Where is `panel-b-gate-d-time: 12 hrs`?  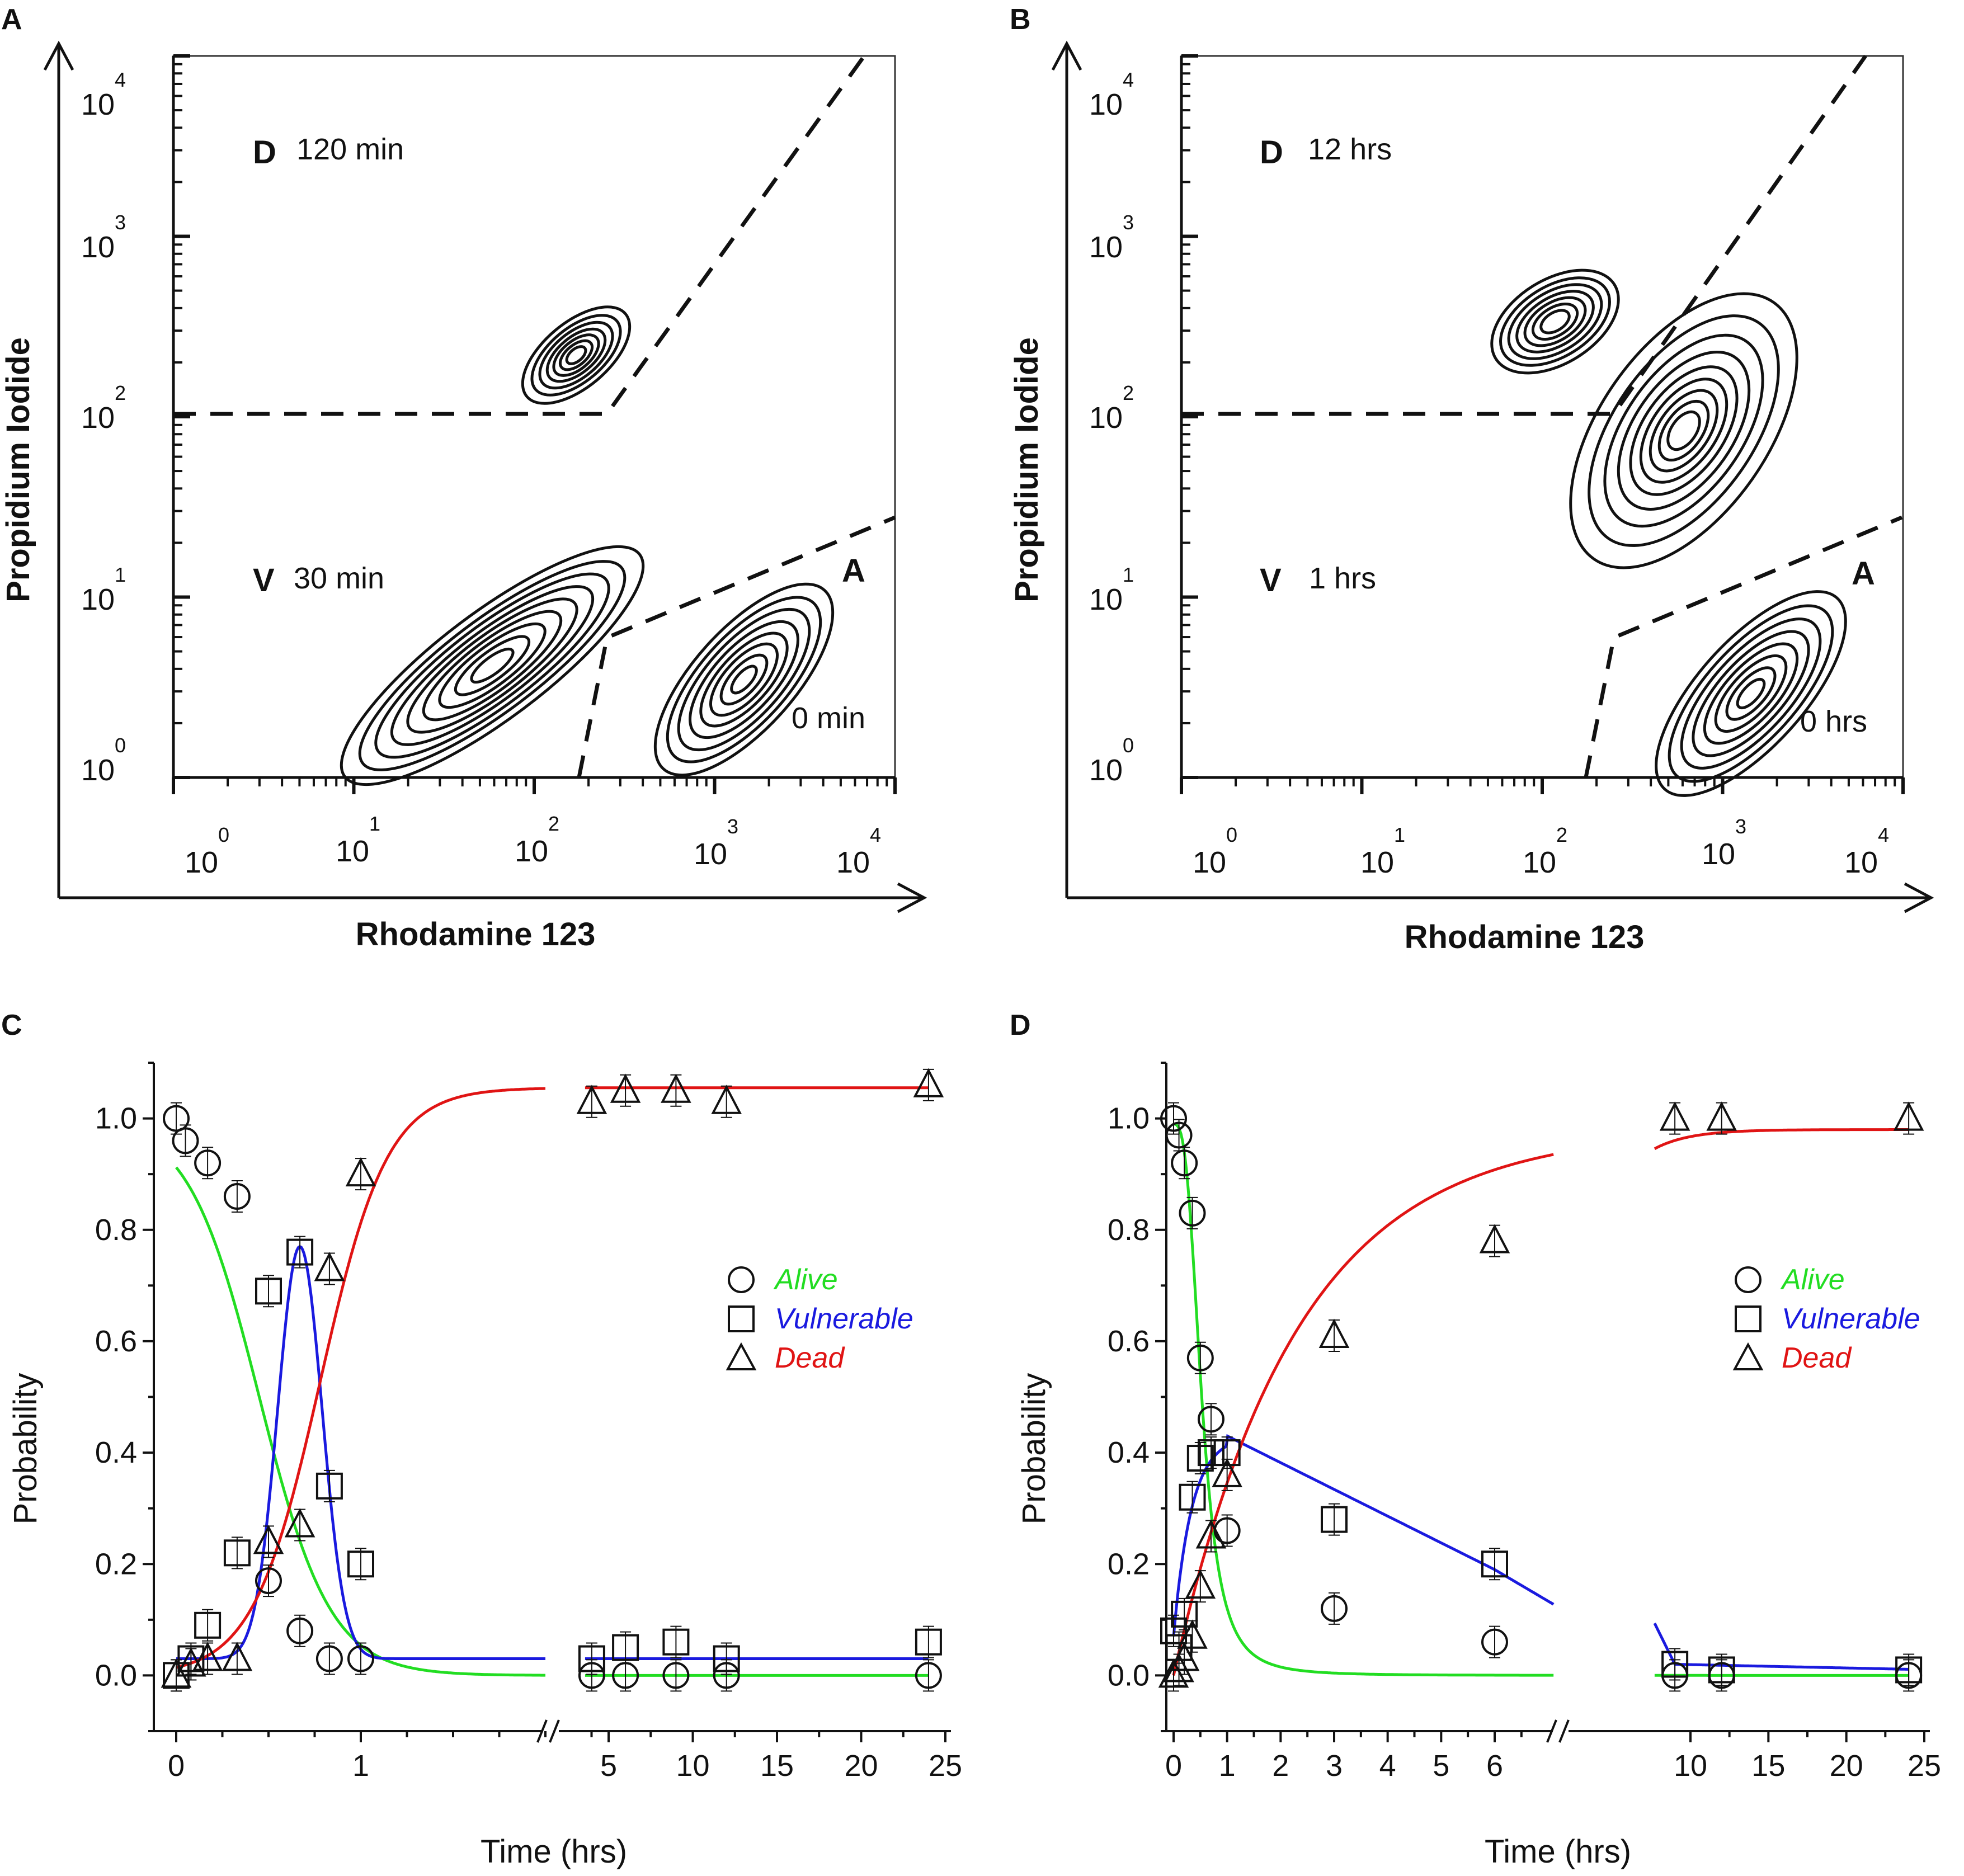
panel-b-gate-d-time: 12 hrs is located at coordinates (1350, 150).